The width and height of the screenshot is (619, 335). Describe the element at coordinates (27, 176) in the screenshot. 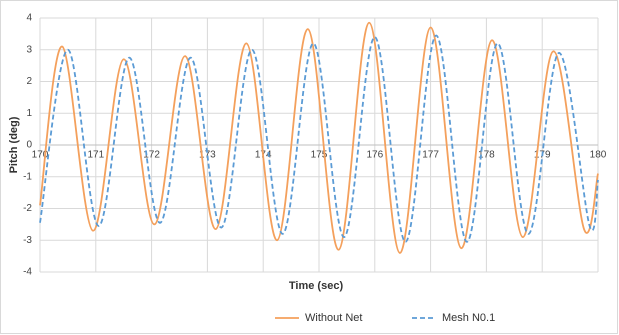

I see `y-tick-label: -1` at that location.